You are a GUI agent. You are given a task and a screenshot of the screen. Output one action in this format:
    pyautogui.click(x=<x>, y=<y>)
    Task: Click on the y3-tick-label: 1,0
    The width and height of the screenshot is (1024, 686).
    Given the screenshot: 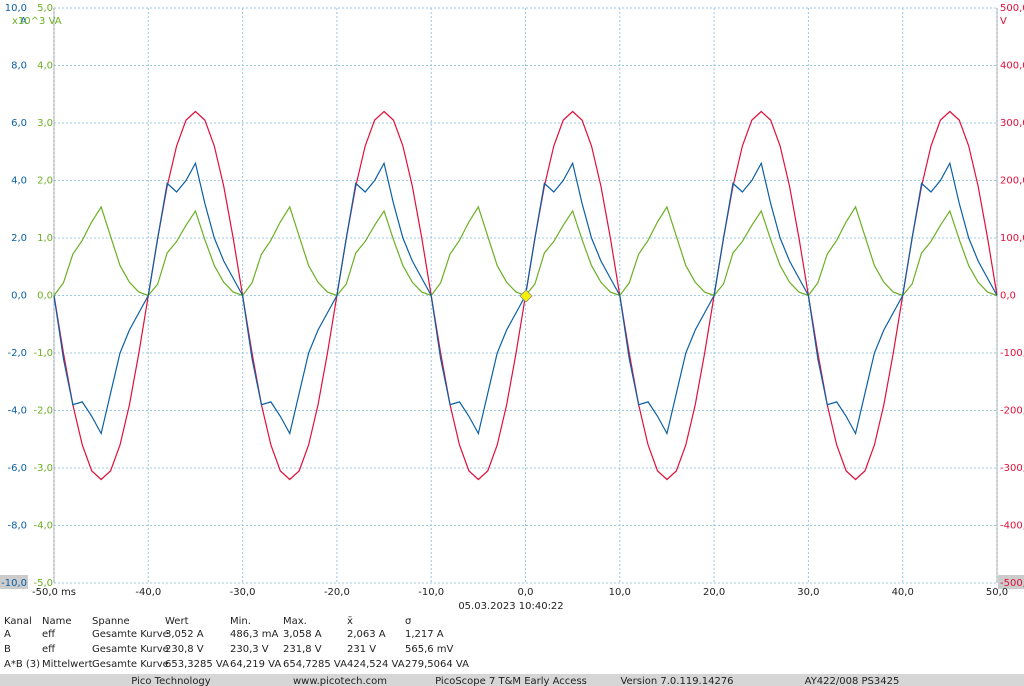 What is the action you would take?
    pyautogui.click(x=45, y=238)
    